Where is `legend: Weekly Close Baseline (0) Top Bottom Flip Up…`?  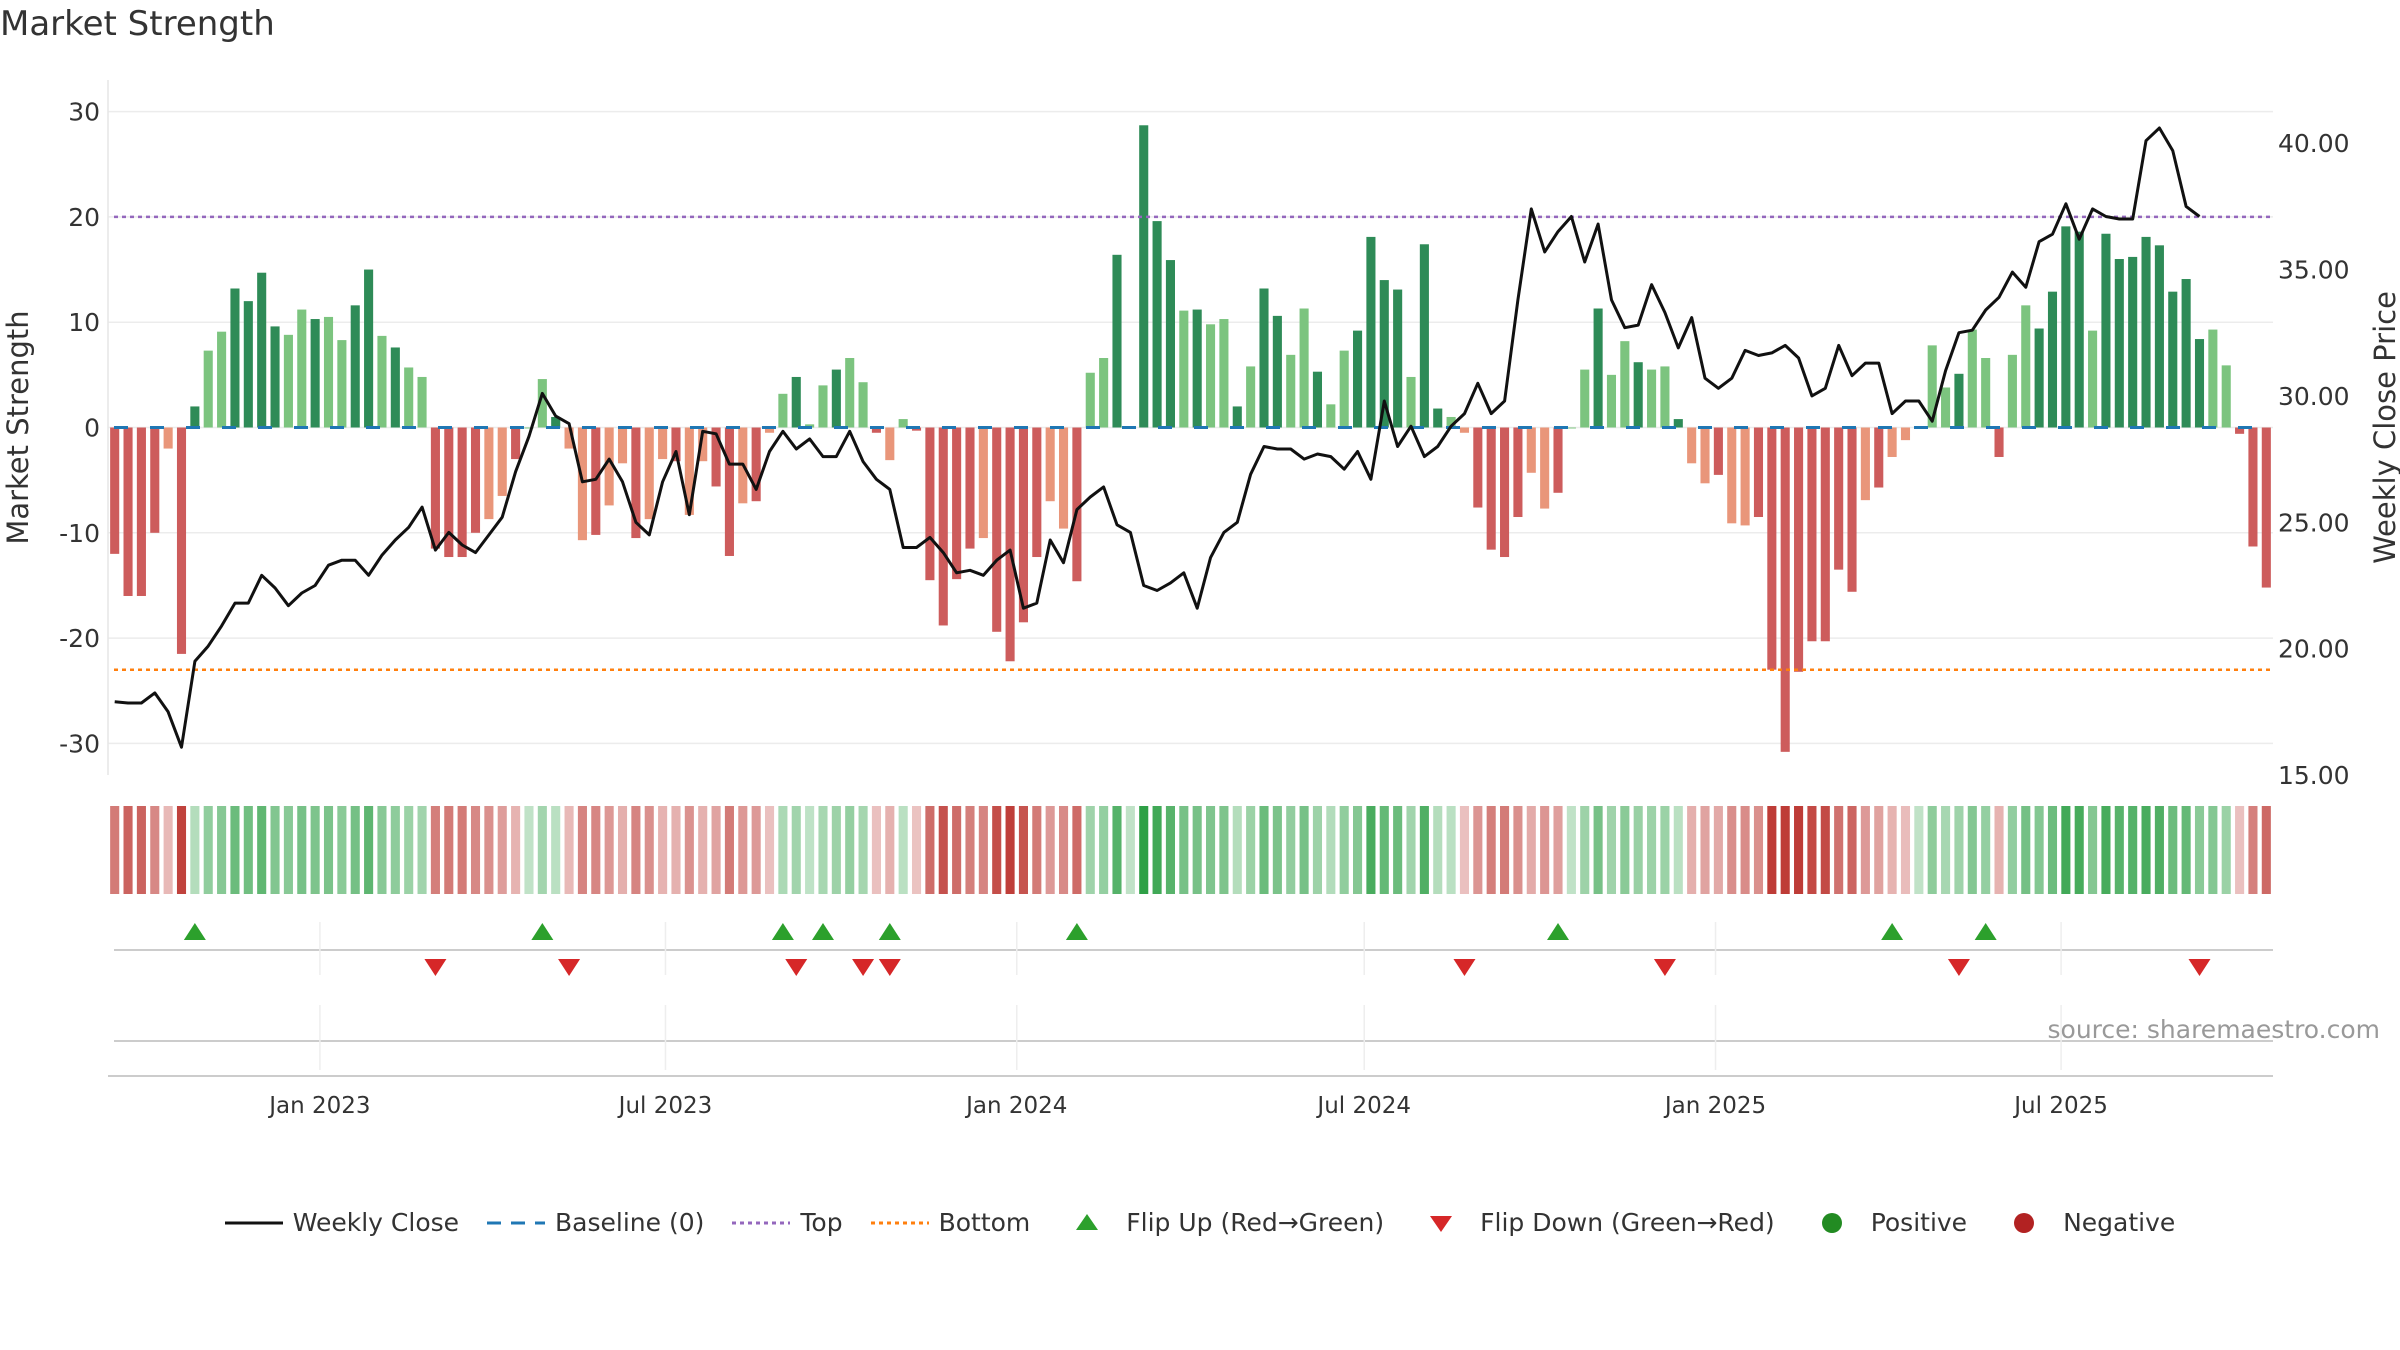 legend: Weekly Close Baseline (0) Top Bottom Flip Up… is located at coordinates (1200, 1222).